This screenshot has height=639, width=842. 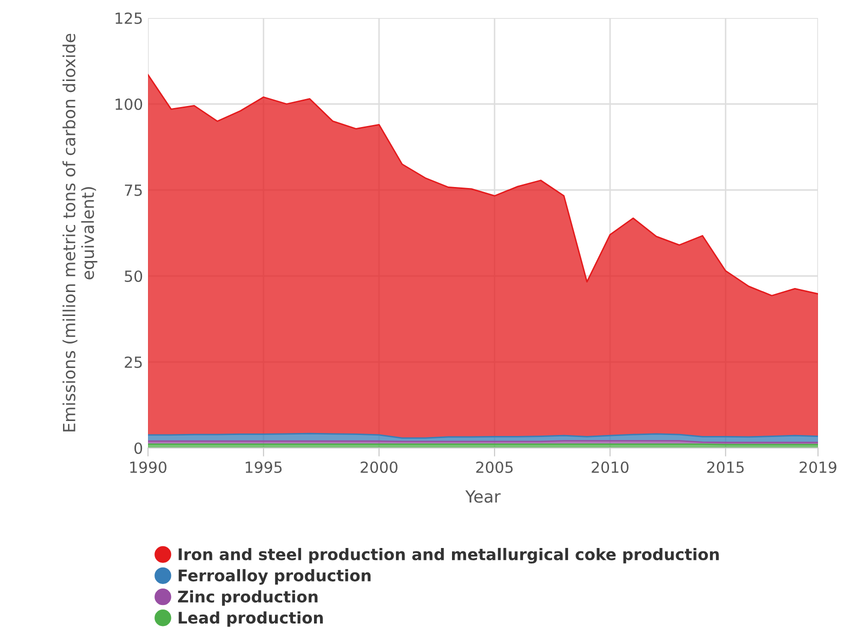 What do you see at coordinates (610, 467) in the screenshot?
I see `x-tick-label: 2010` at bounding box center [610, 467].